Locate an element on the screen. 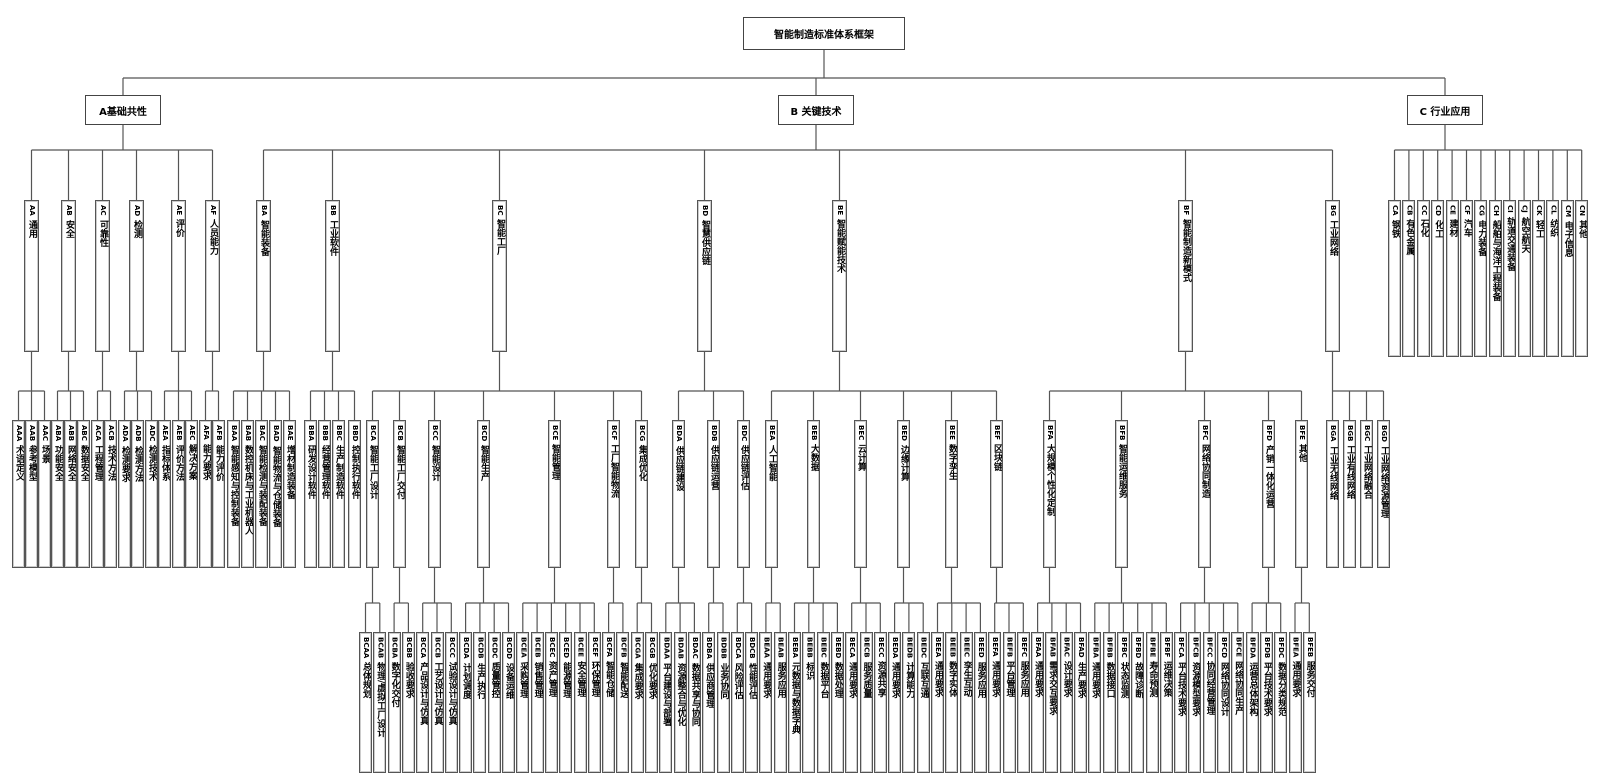 The width and height of the screenshot is (1598, 784). node-name: 需求交互要求 is located at coordinates (1052, 688).